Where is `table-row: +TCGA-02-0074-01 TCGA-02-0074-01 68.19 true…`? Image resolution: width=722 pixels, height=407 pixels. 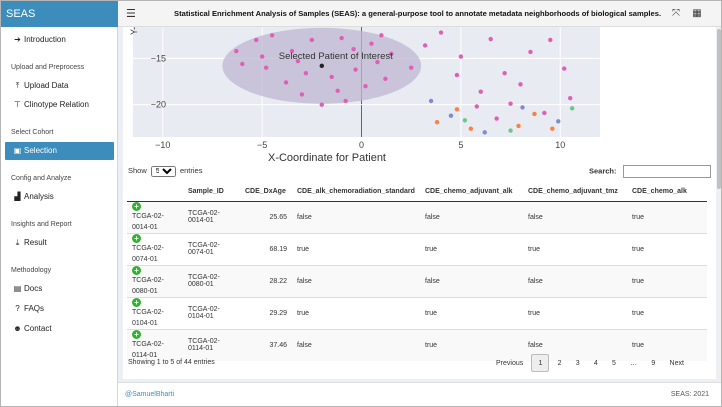
table-row: +TCGA-02-0074-01 TCGA-02-0074-01 68.19 true… is located at coordinates (417, 248).